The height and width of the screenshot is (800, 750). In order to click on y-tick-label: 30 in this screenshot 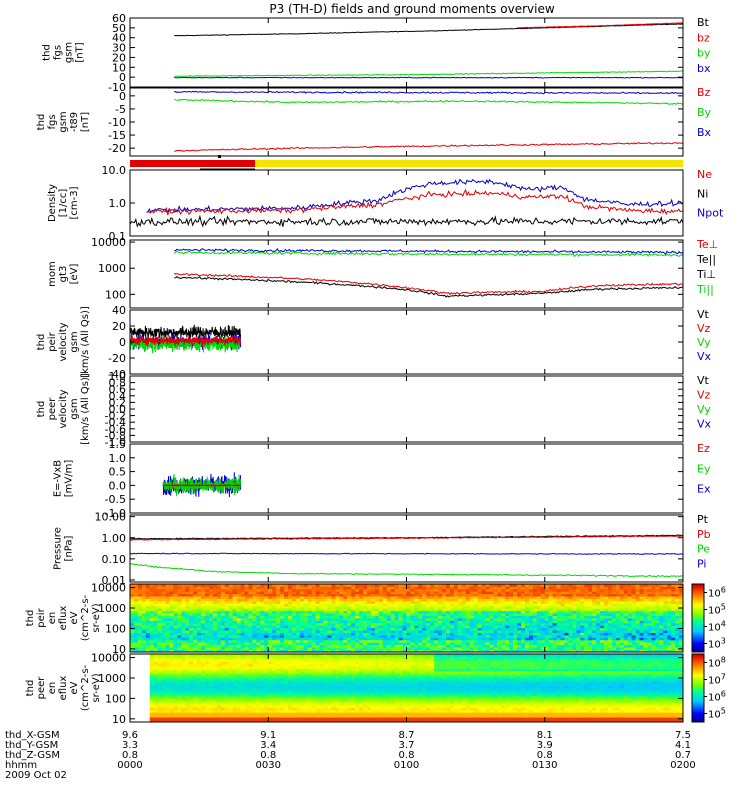, I will do `click(119, 48)`.